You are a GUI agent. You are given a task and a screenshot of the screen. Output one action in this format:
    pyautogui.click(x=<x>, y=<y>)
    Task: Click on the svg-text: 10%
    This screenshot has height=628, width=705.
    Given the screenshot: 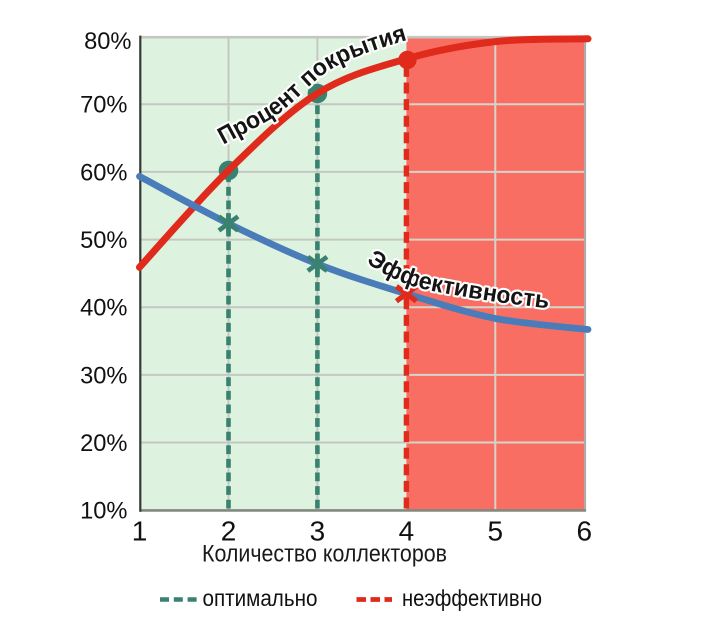 What is the action you would take?
    pyautogui.click(x=103, y=512)
    